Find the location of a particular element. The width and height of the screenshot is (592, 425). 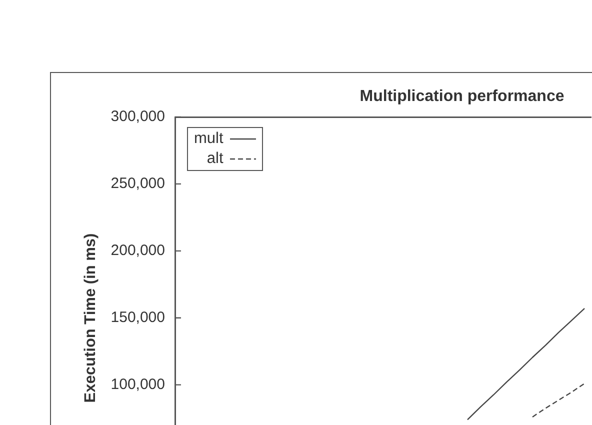

y-tick-label: 250,000 is located at coordinates (137, 183).